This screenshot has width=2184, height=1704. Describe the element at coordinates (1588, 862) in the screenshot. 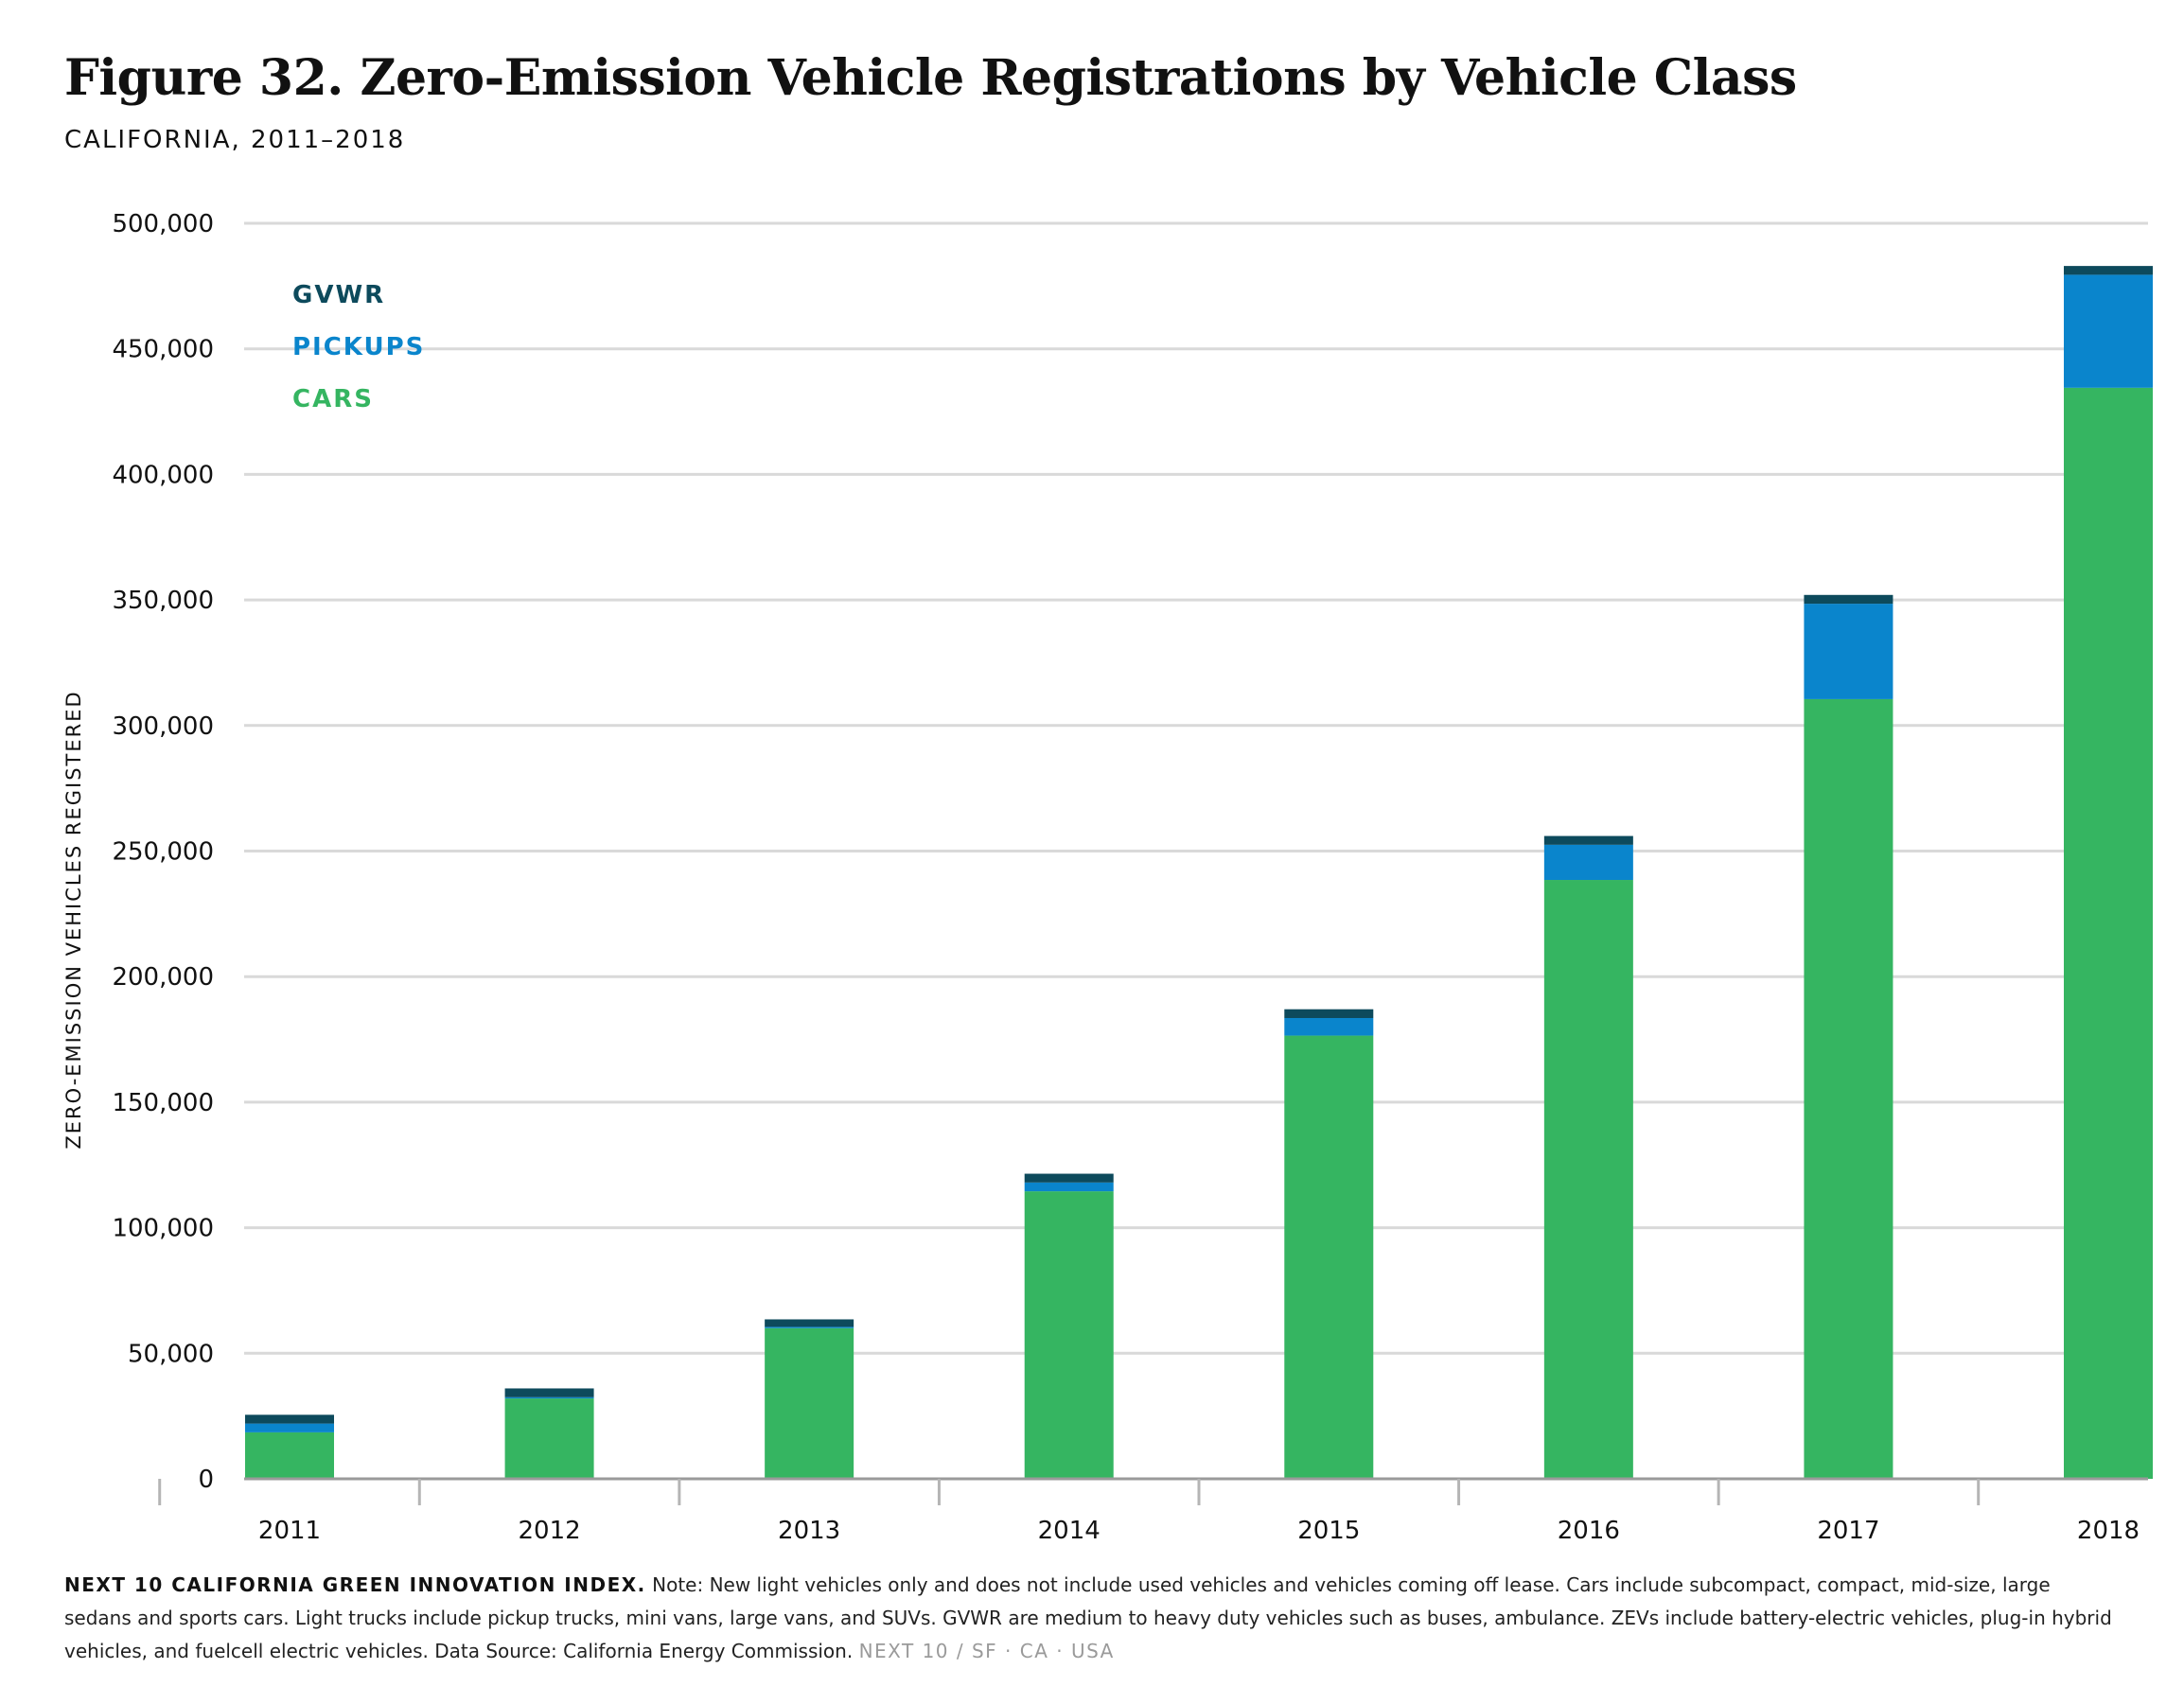

I see `bar-segment-pickups-2016` at that location.